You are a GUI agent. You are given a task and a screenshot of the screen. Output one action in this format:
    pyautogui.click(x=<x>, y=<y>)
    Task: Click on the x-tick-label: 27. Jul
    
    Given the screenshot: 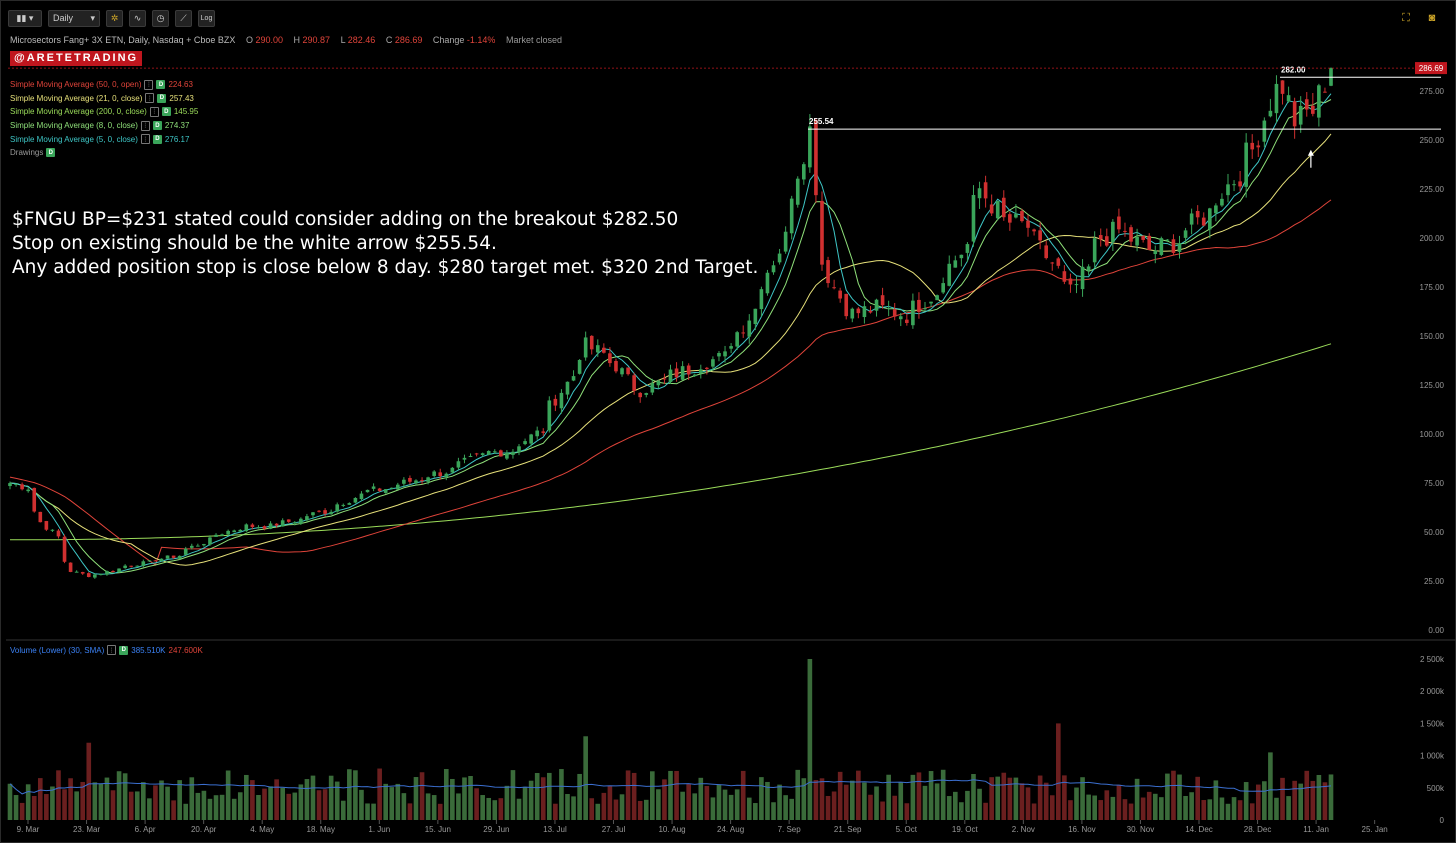 What is the action you would take?
    pyautogui.click(x=614, y=829)
    